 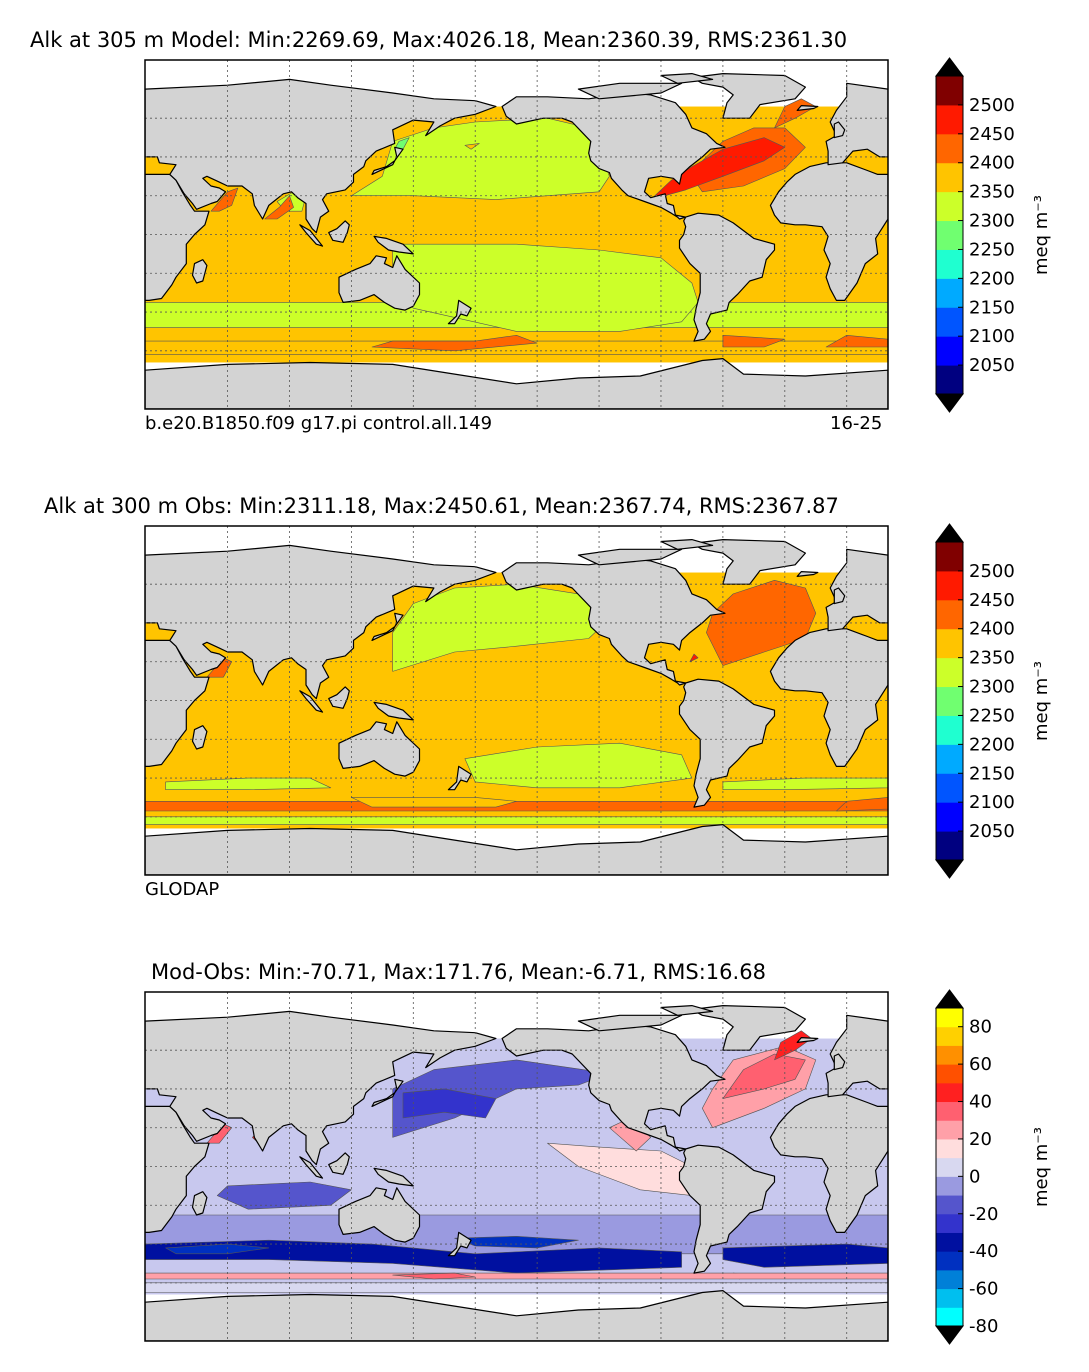 I want to click on colorbar-extend-min, so click(x=949, y=403).